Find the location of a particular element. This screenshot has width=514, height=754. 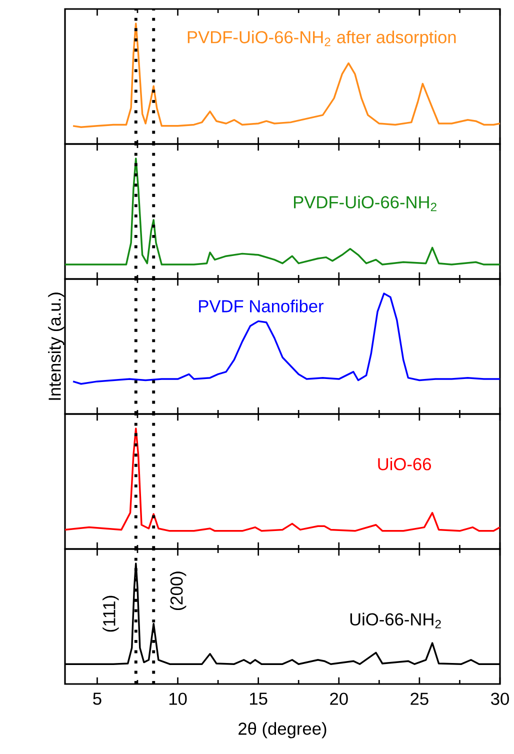

annotation: (200) is located at coordinates (178, 591).